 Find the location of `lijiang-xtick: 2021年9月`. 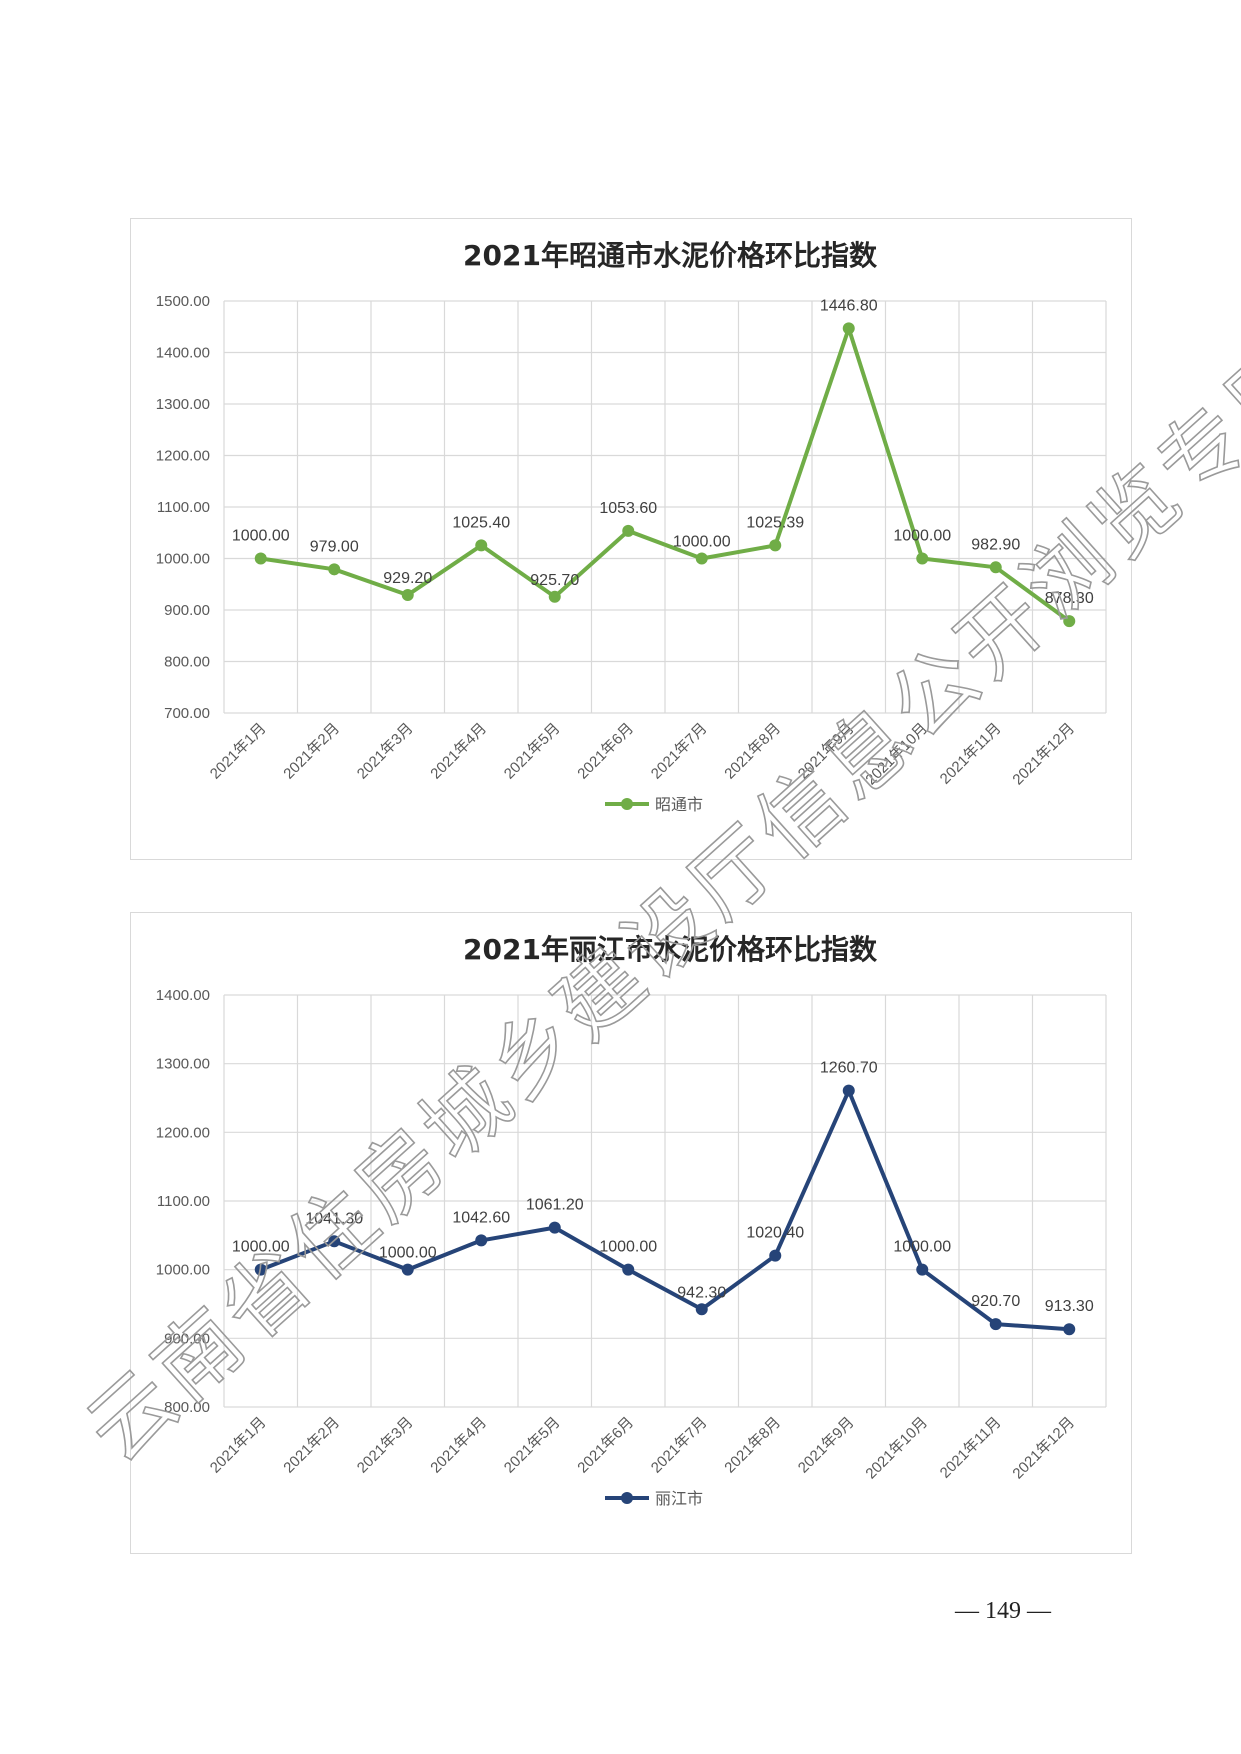

lijiang-xtick: 2021年9月 is located at coordinates (826, 1445).